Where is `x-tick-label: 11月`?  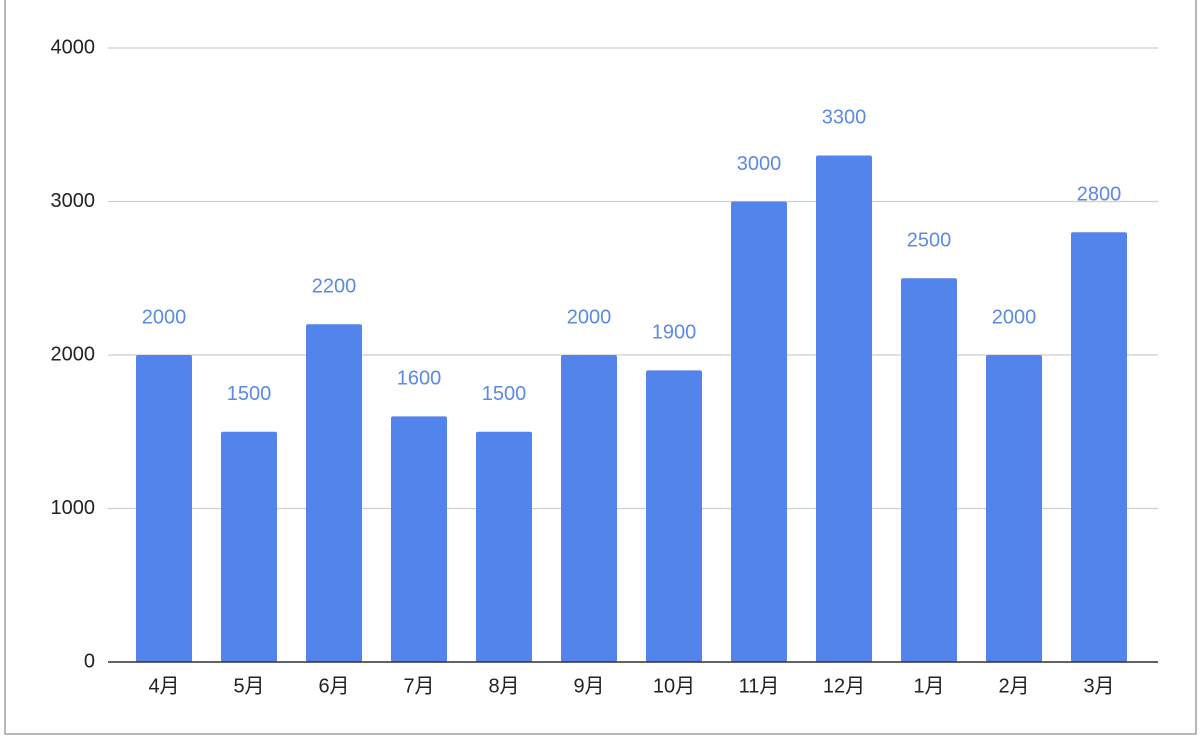
x-tick-label: 11月 is located at coordinates (759, 686).